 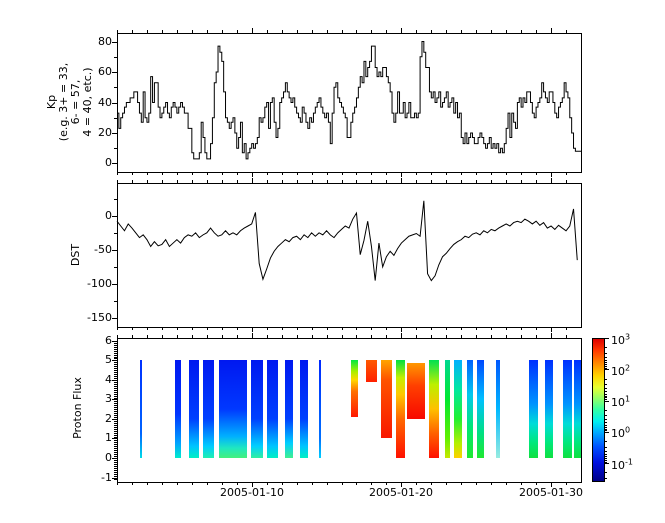 I want to click on y-tick-label: -100, so click(x=99, y=283).